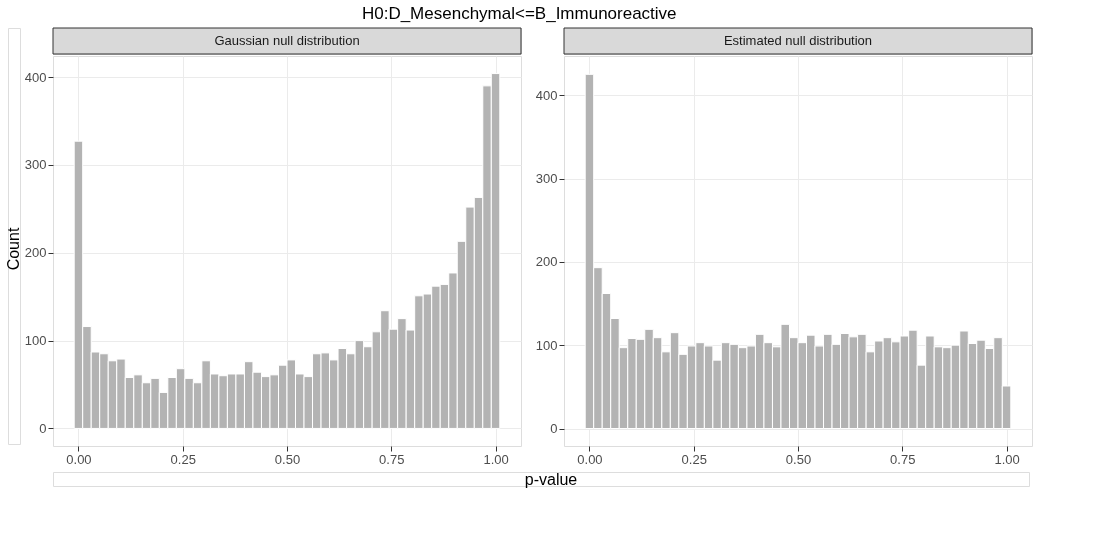 The width and height of the screenshot is (1106, 550). Describe the element at coordinates (287, 40) in the screenshot. I see `chart-subtitle: Gaussian null distribution` at that location.